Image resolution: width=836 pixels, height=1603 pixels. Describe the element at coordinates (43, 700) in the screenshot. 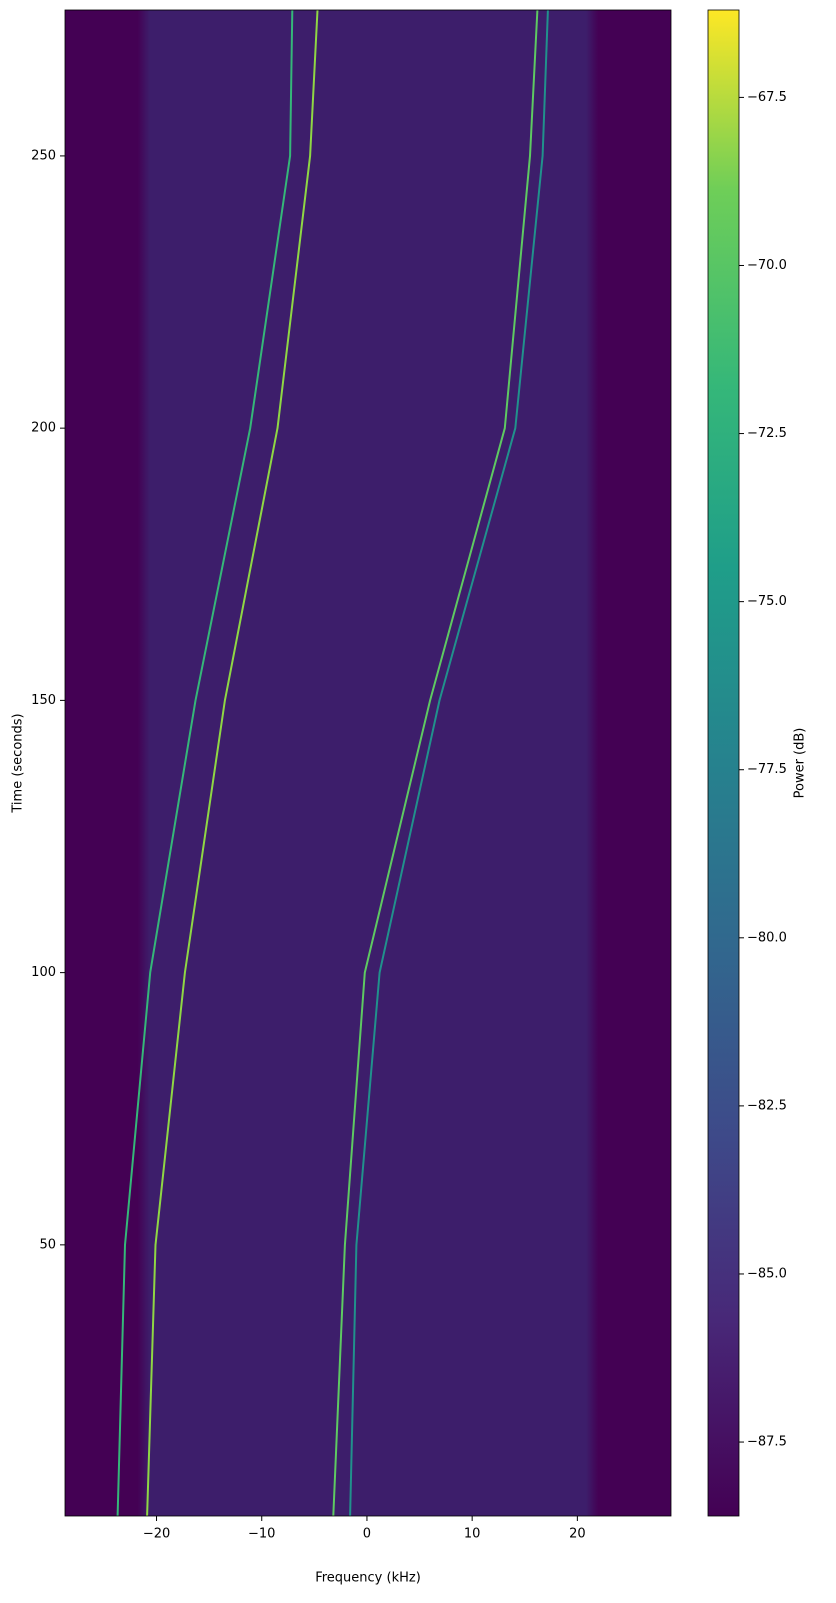

I see `y-tick-label: 150` at that location.